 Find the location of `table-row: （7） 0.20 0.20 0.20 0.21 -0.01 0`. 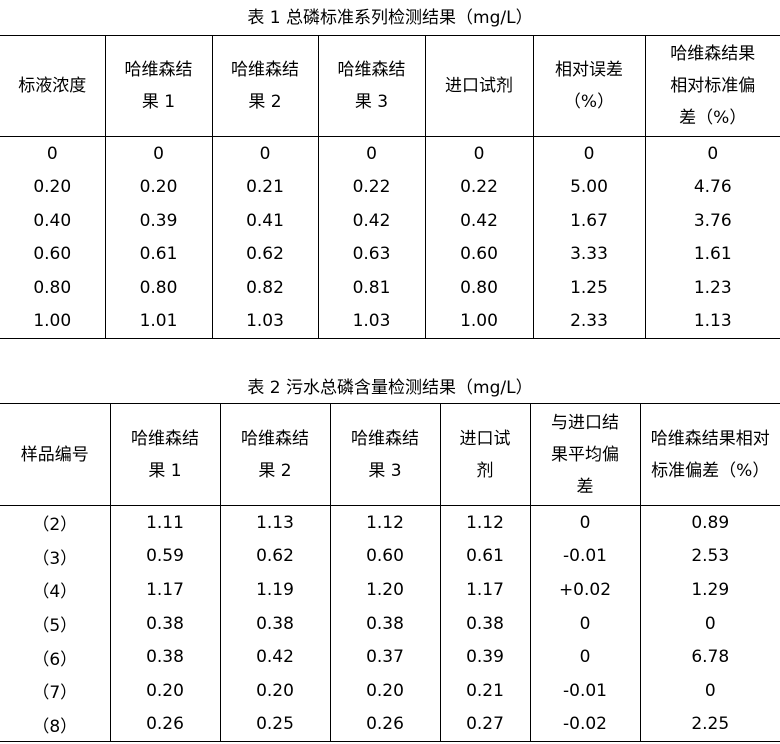

table-row: （7） 0.20 0.20 0.20 0.21 -0.01 0 is located at coordinates (390, 690).